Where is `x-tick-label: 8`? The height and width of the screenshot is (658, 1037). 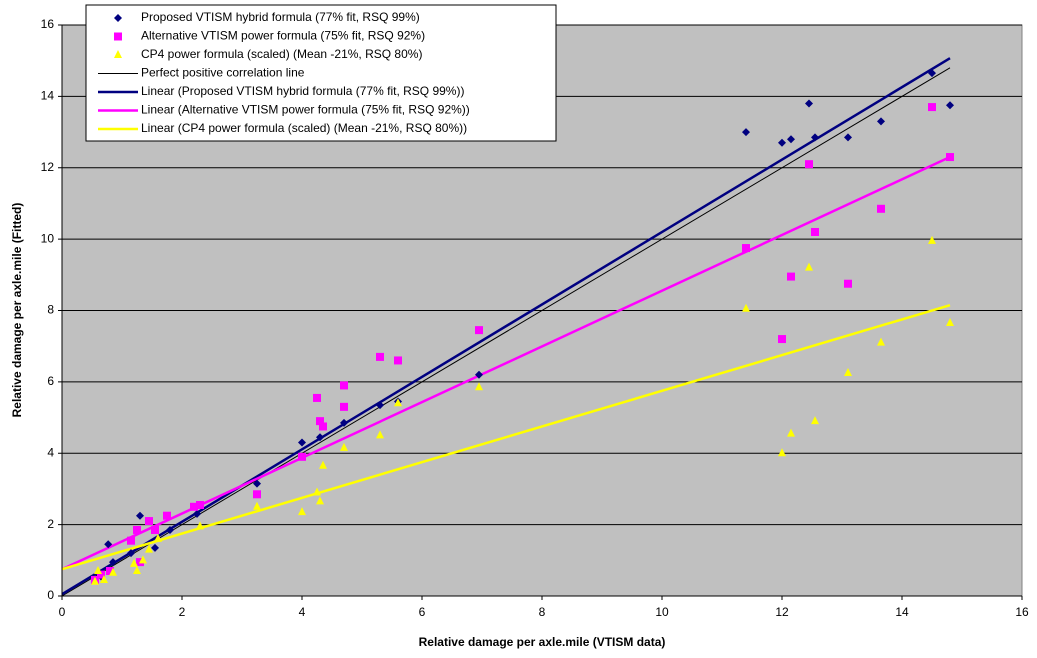
x-tick-label: 8 is located at coordinates (542, 612).